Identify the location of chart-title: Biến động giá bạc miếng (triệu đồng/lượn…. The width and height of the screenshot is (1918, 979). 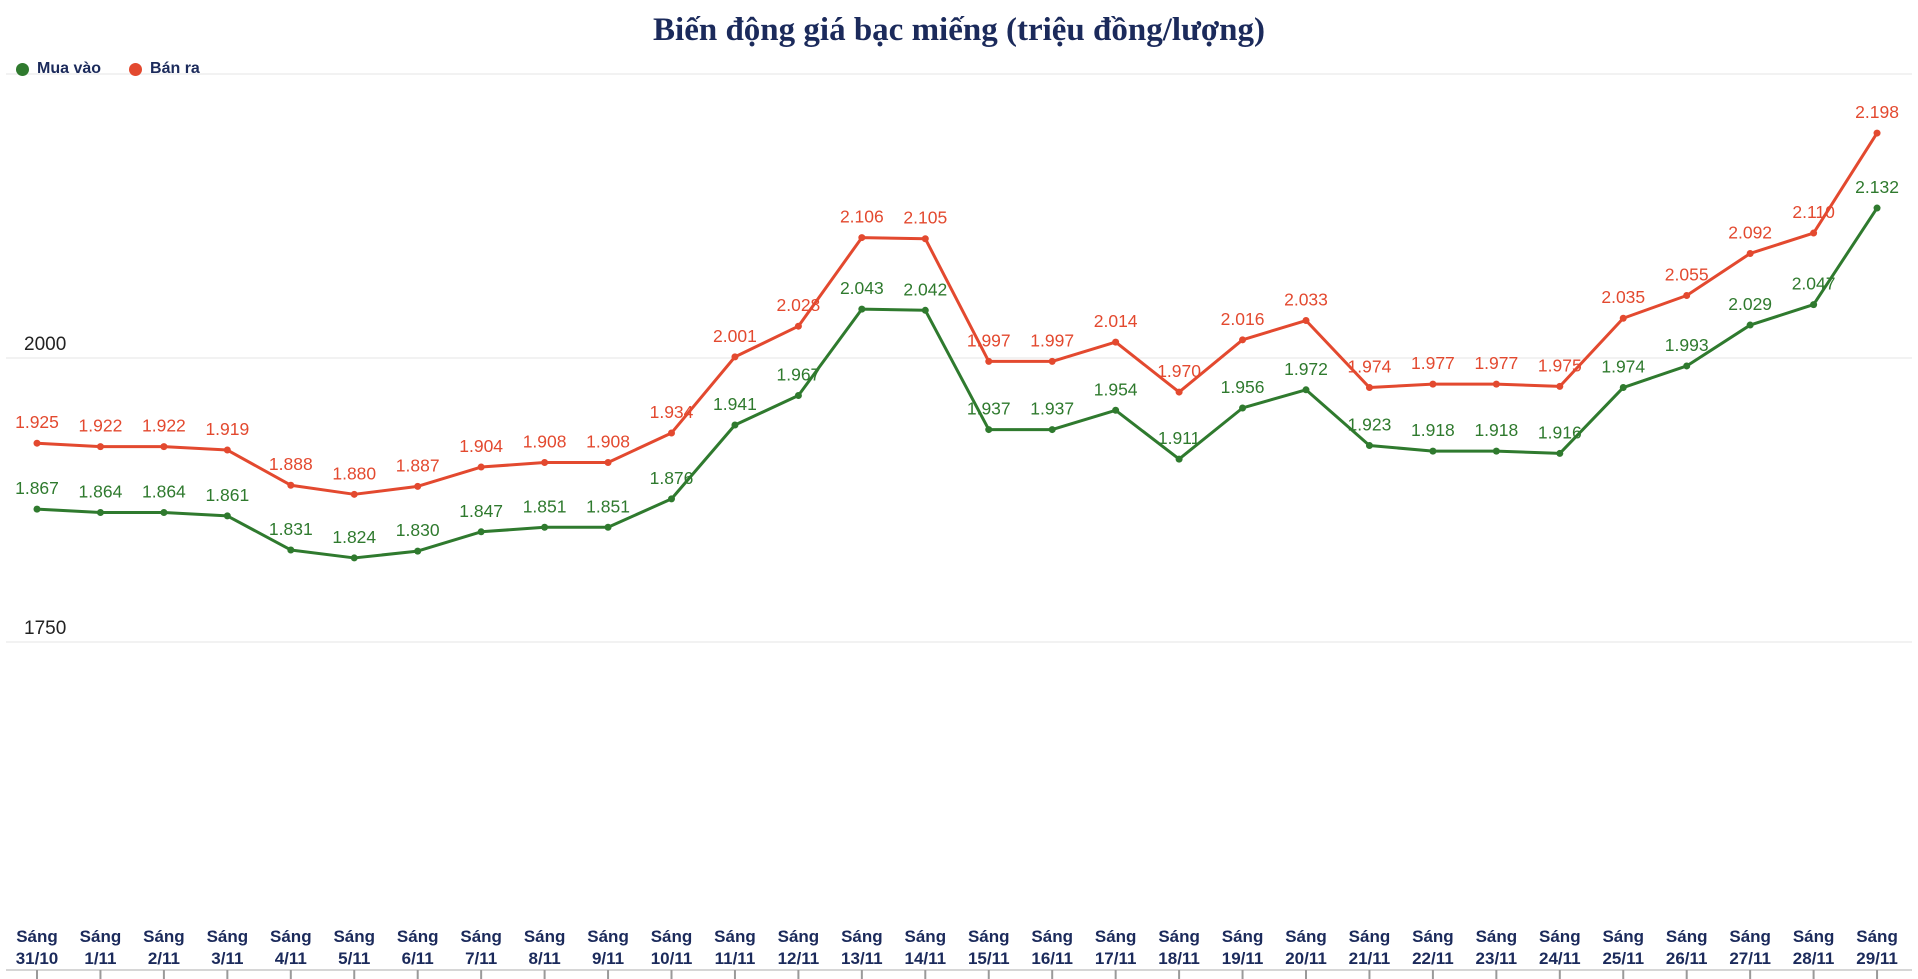
(959, 30).